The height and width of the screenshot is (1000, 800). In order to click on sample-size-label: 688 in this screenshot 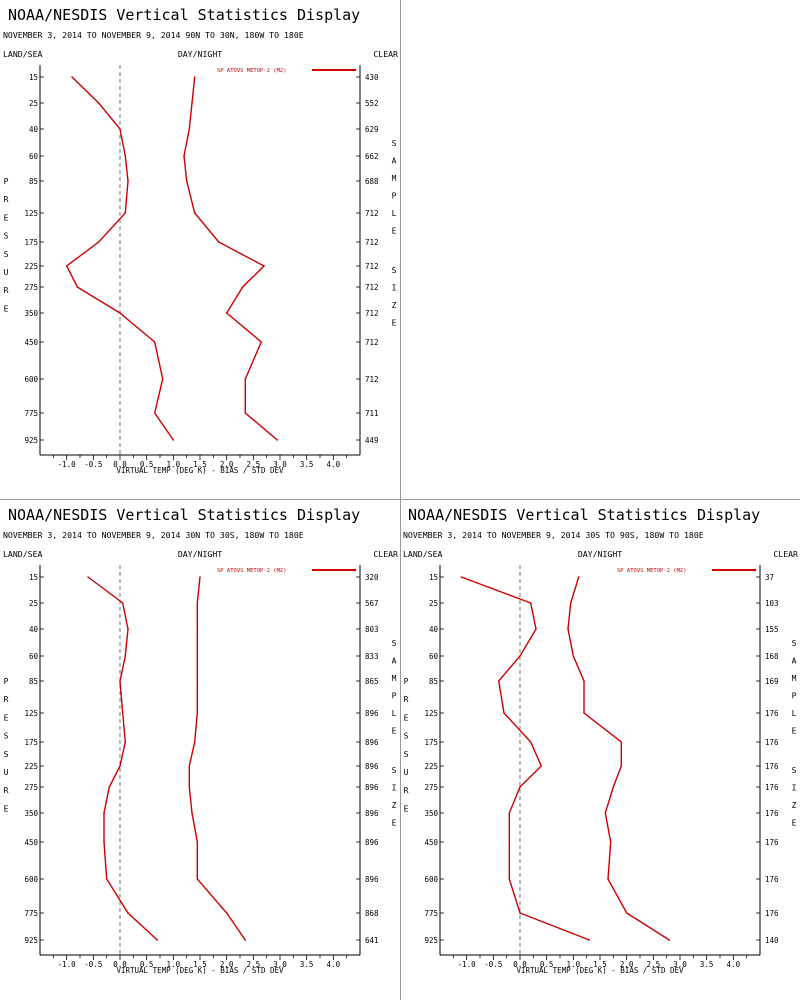, I will do `click(372, 181)`.